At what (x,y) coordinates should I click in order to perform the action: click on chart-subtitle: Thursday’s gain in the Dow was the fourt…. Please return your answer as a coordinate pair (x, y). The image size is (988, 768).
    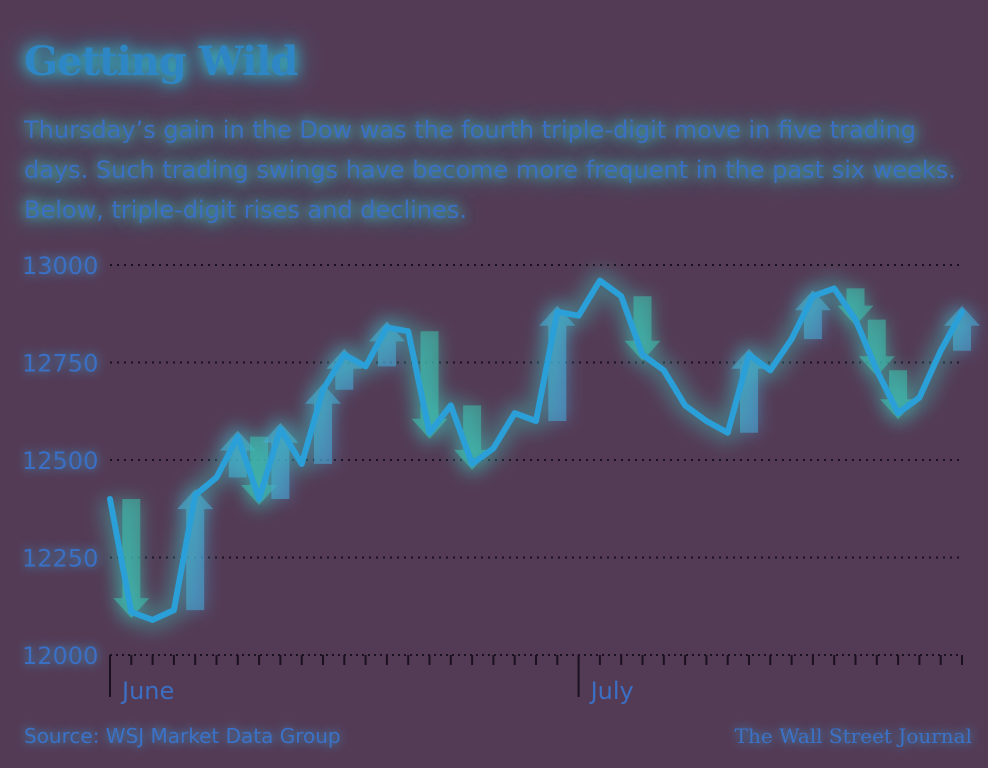
    Looking at the image, I should click on (490, 170).